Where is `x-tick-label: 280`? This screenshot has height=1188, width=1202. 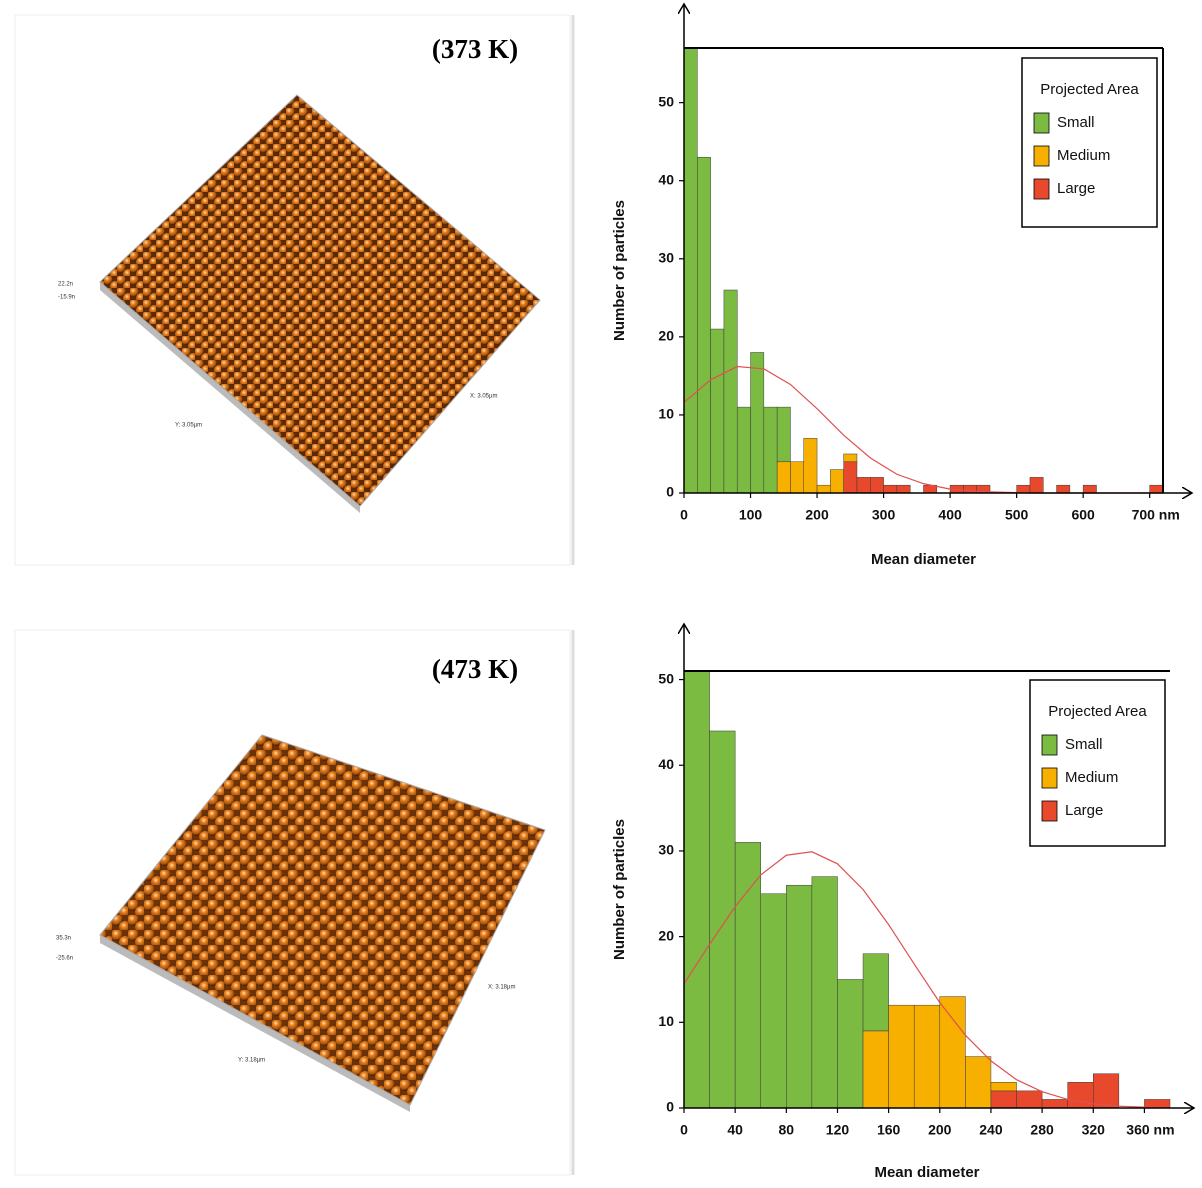 x-tick-label: 280 is located at coordinates (1042, 1130).